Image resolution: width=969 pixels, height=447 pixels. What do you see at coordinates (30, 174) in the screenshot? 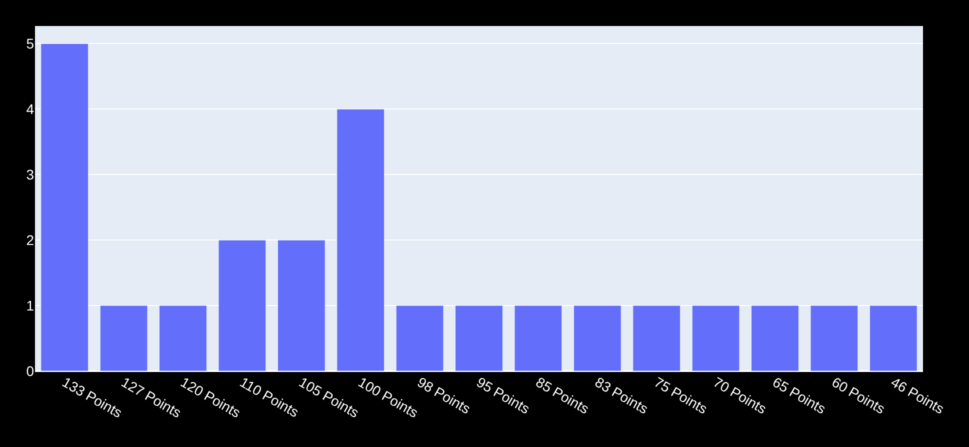
I see `y-tick-label: 3` at bounding box center [30, 174].